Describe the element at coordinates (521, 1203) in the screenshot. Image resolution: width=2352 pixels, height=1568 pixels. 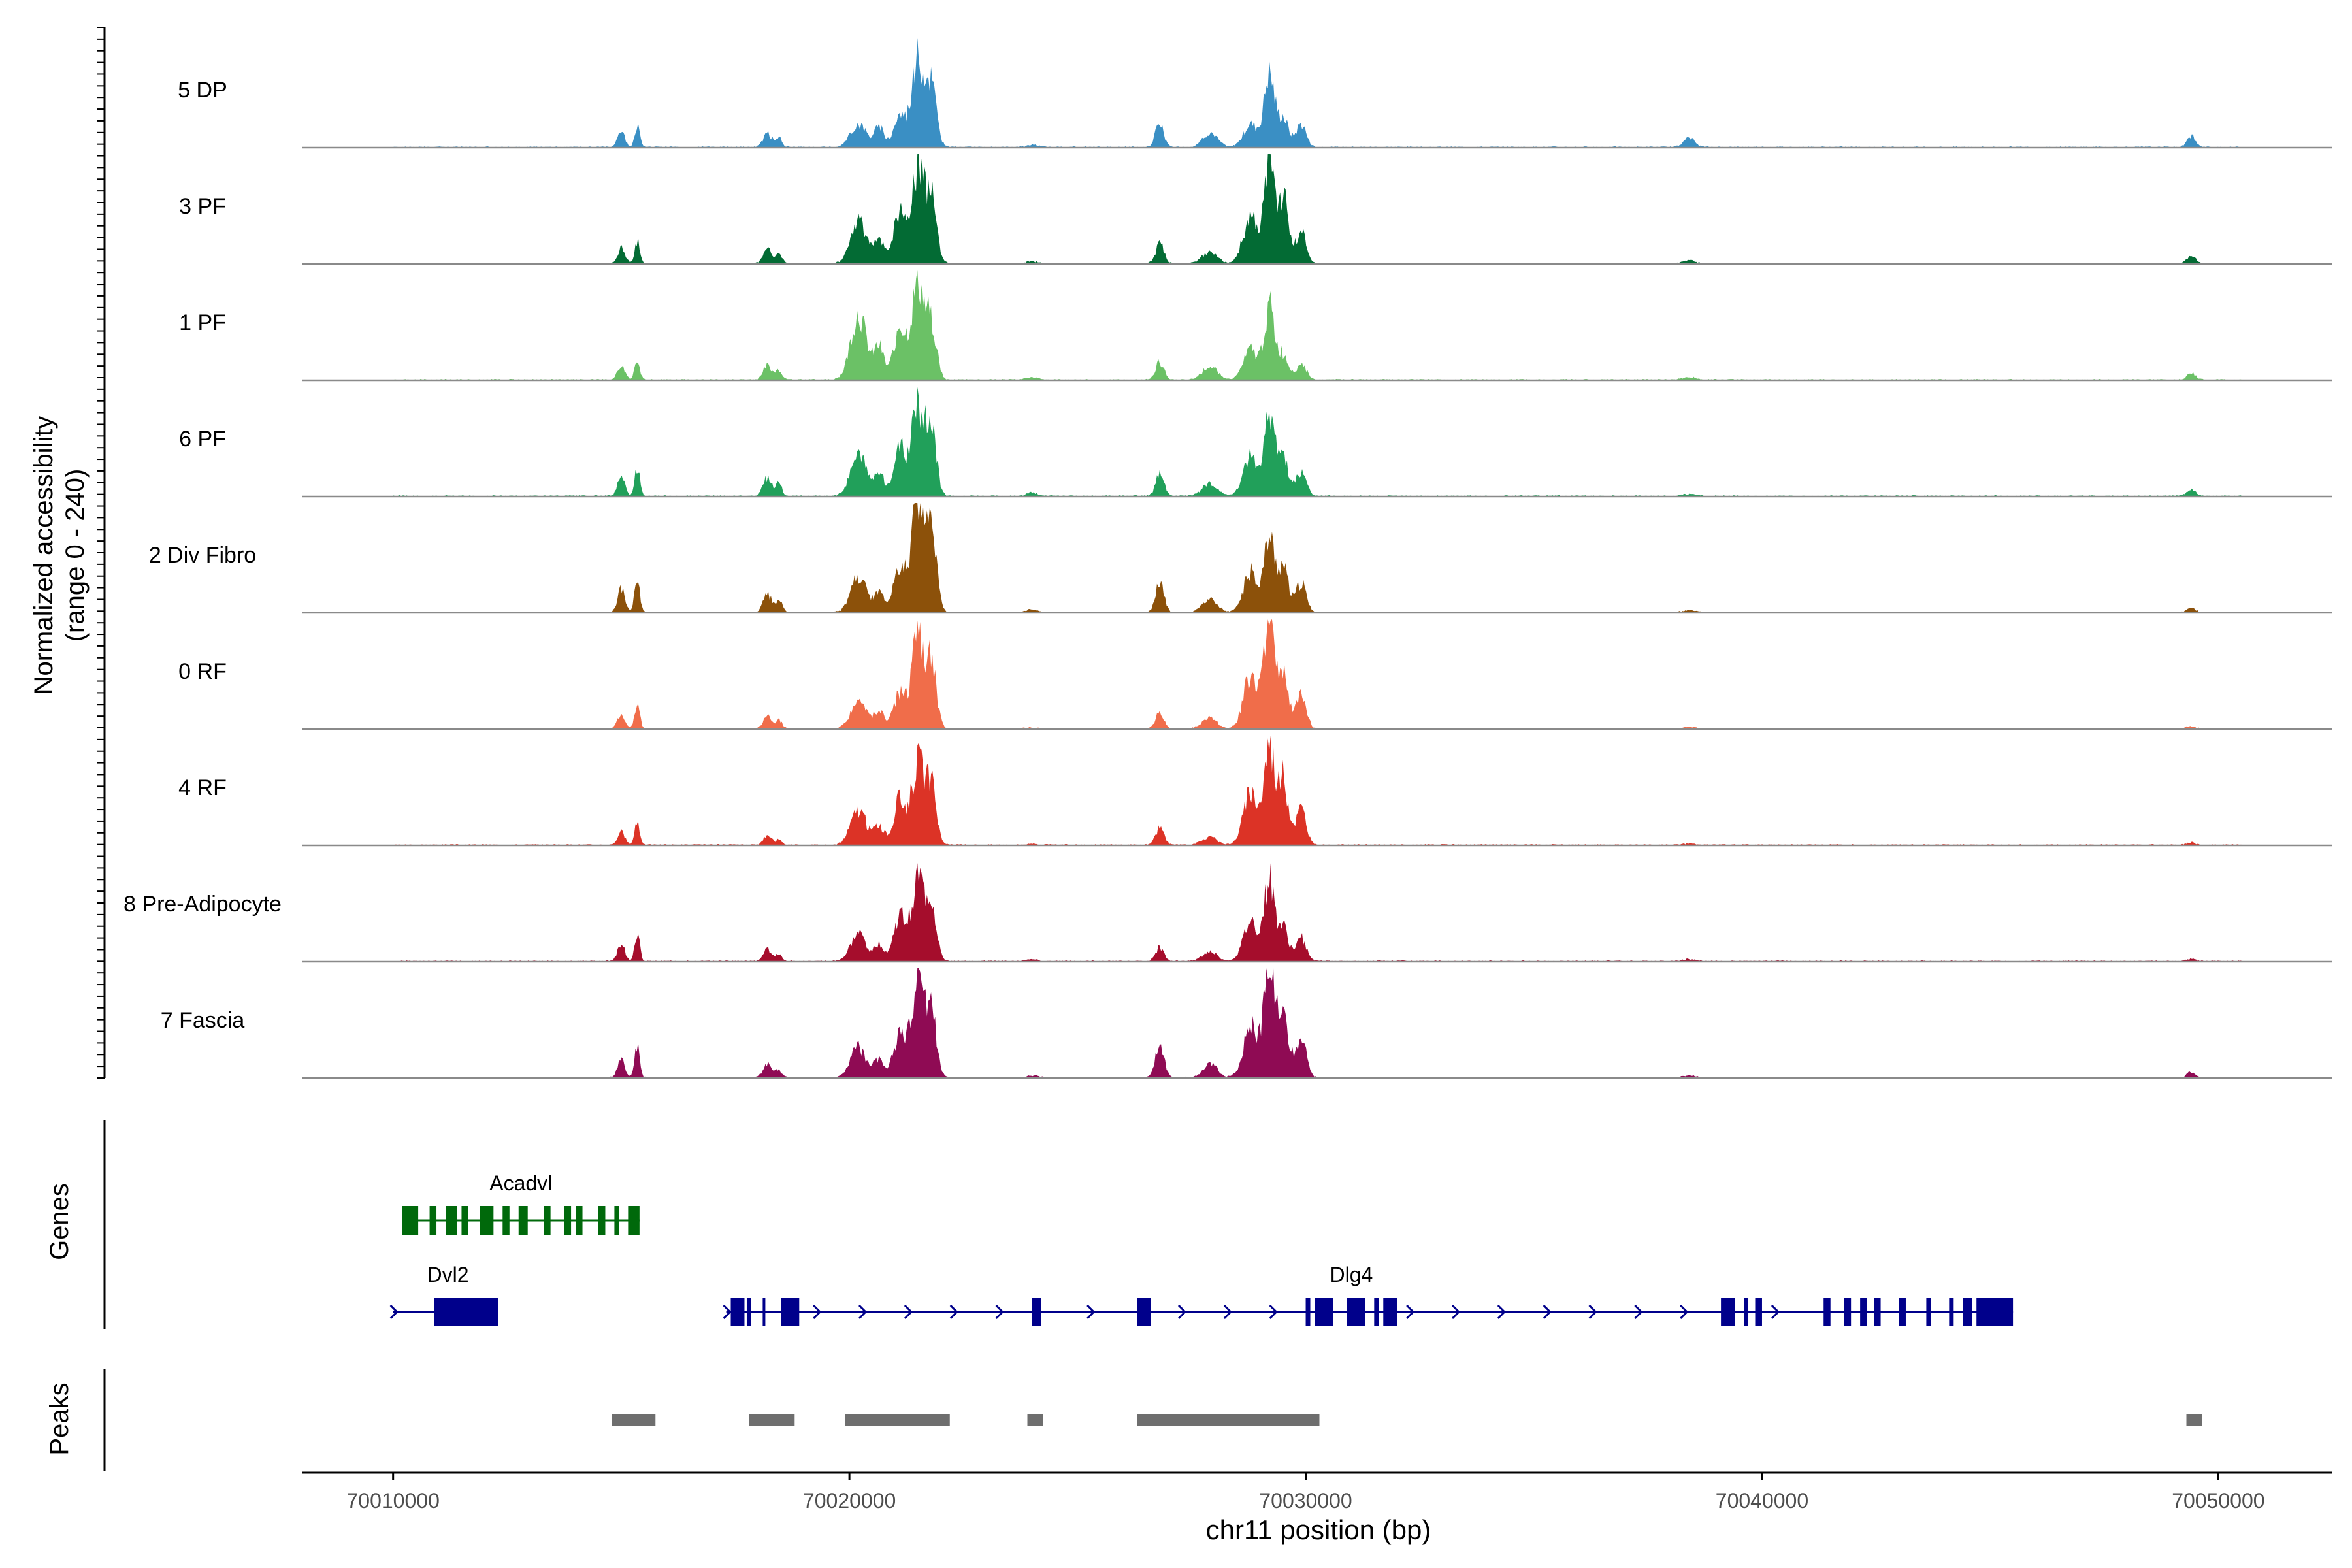
I see `gene-acadvl: Acadvl` at that location.